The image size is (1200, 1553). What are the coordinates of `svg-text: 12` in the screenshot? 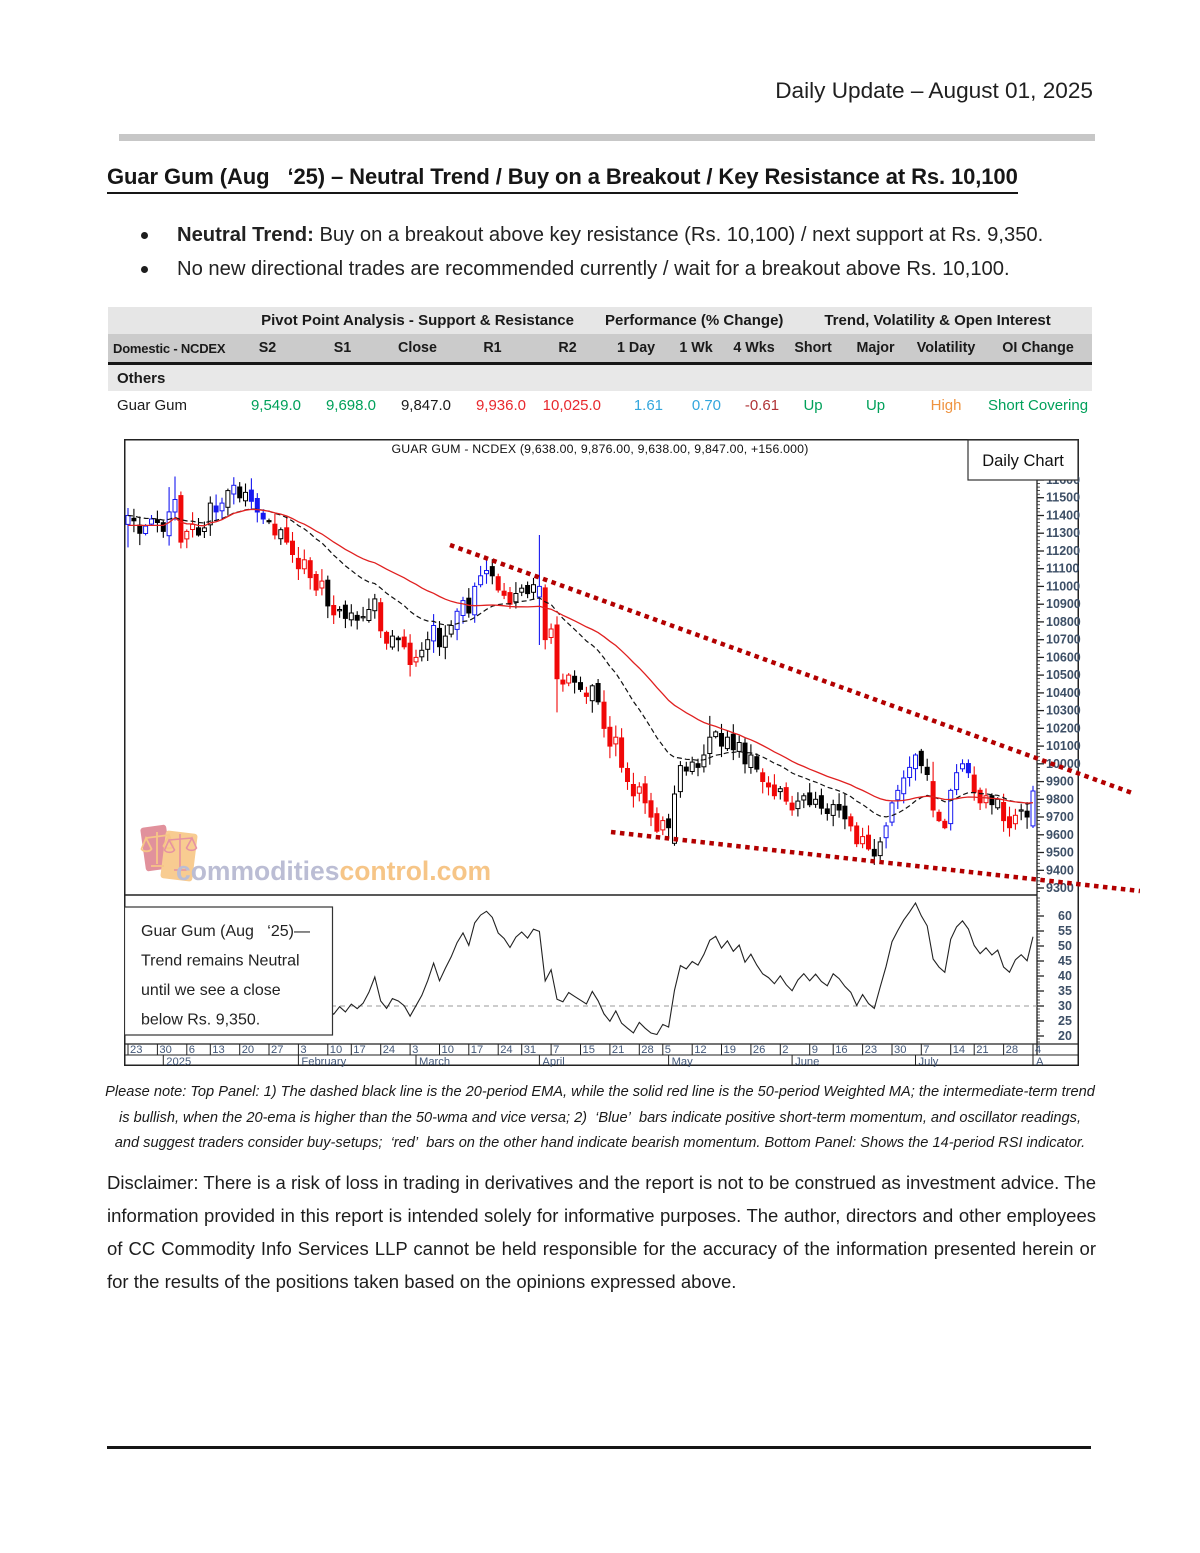 It's located at (700, 1050).